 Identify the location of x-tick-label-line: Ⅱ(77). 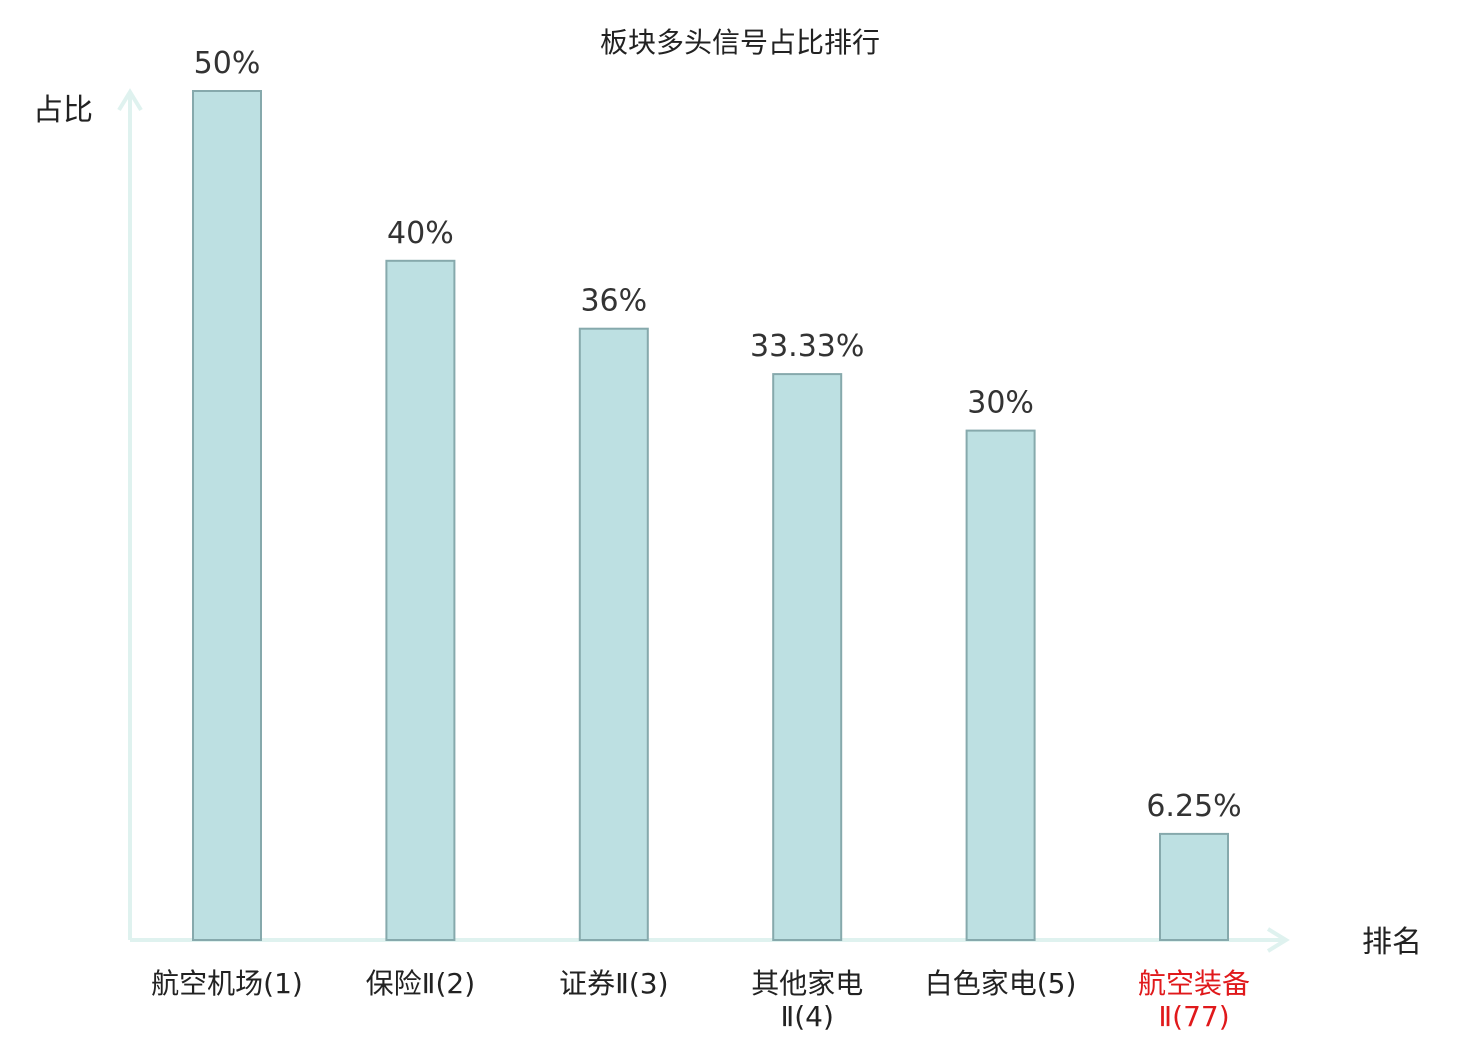
(1193, 1016).